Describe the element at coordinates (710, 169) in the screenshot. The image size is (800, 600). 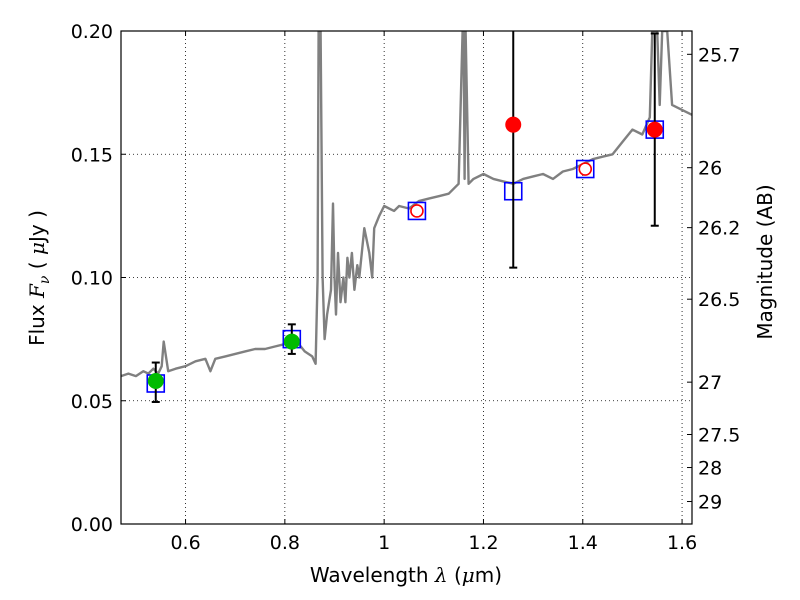
I see `y2-tick-label: 26` at that location.